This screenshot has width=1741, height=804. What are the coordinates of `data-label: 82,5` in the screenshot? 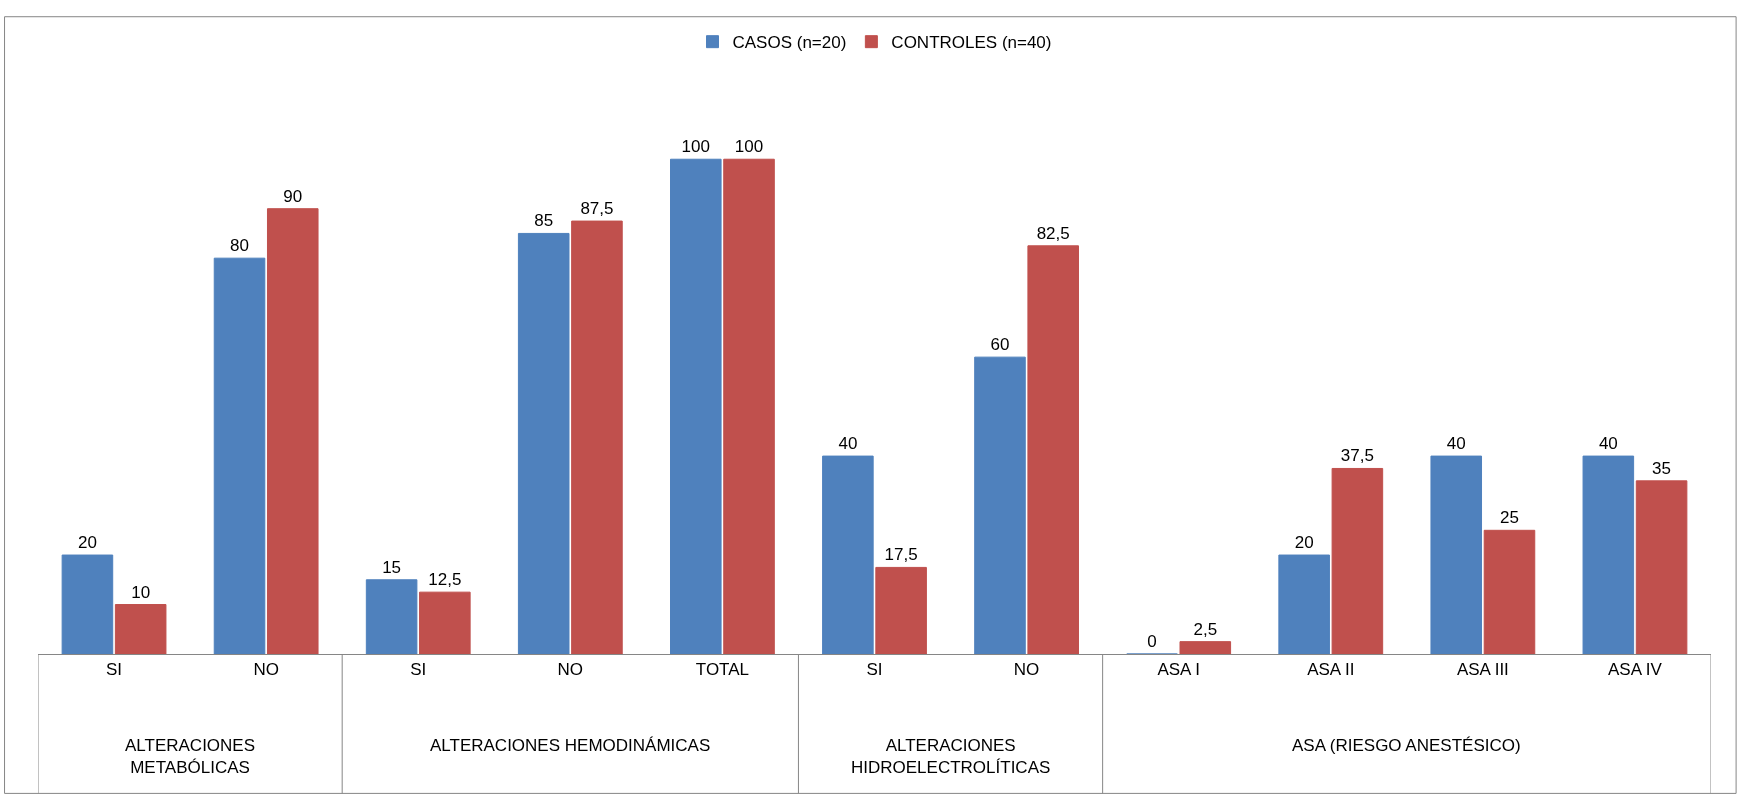 It's located at (1053, 233).